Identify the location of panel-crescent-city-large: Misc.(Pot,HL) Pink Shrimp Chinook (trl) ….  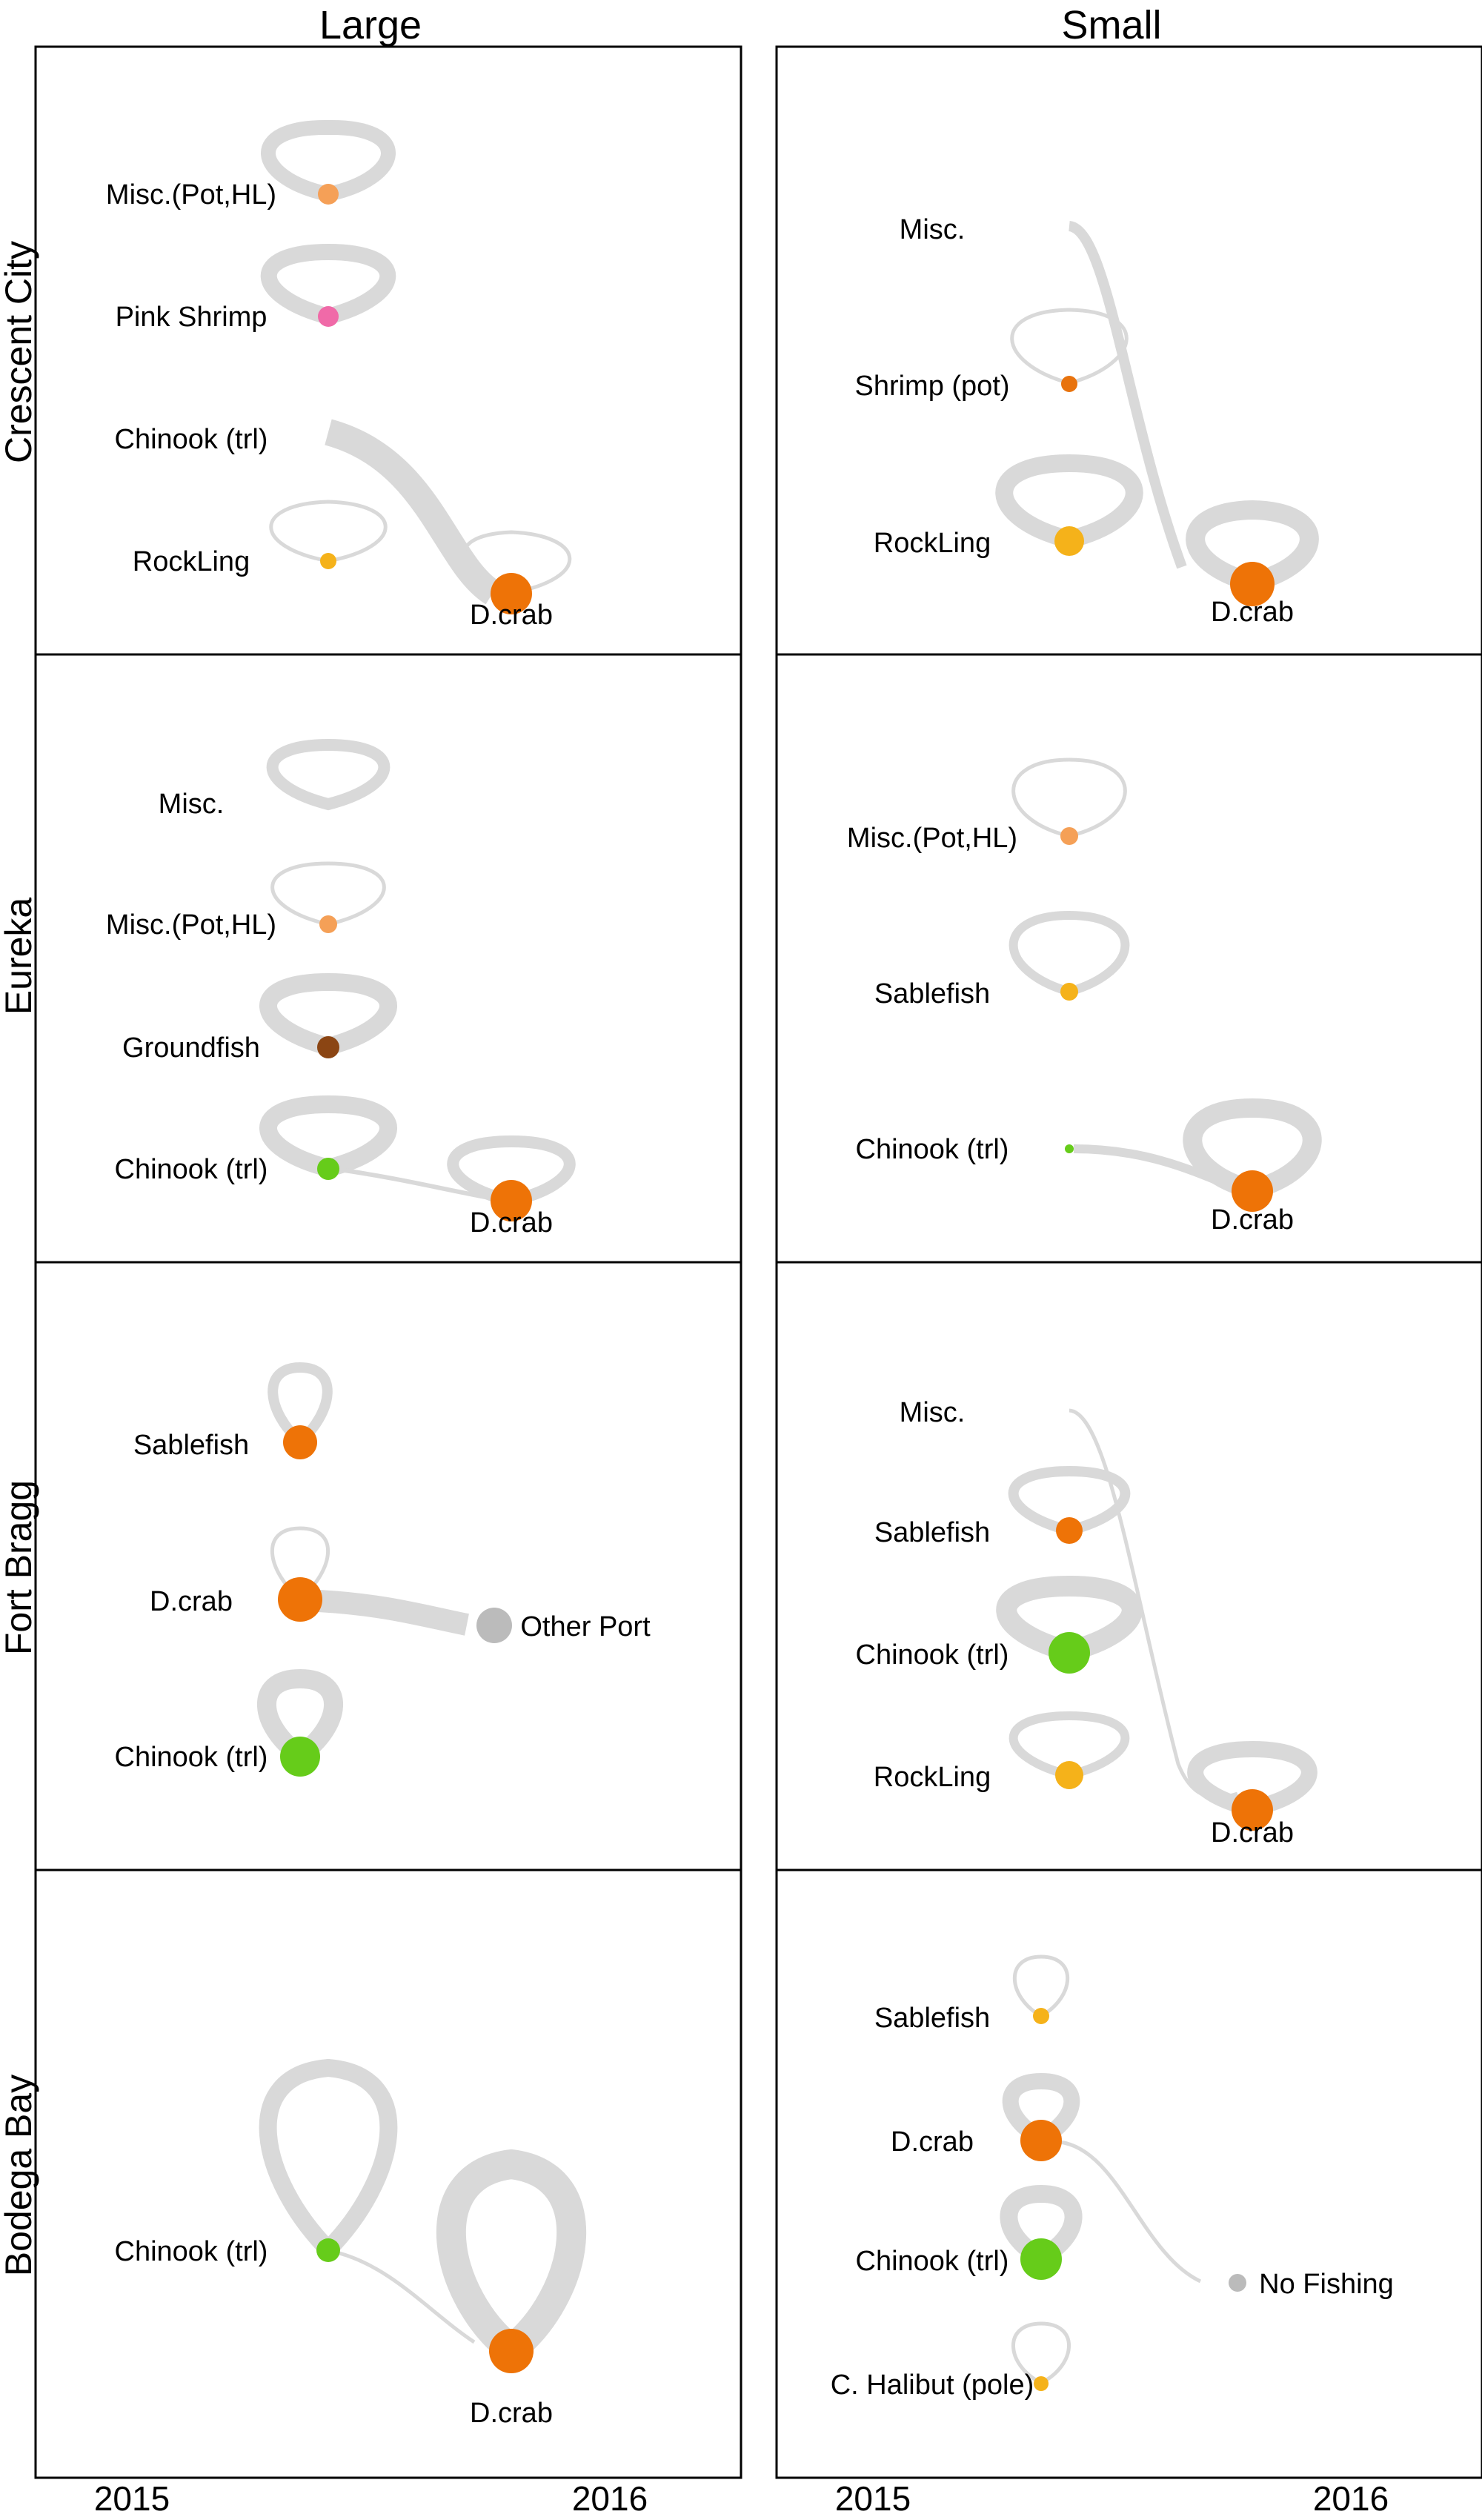
(388, 351).